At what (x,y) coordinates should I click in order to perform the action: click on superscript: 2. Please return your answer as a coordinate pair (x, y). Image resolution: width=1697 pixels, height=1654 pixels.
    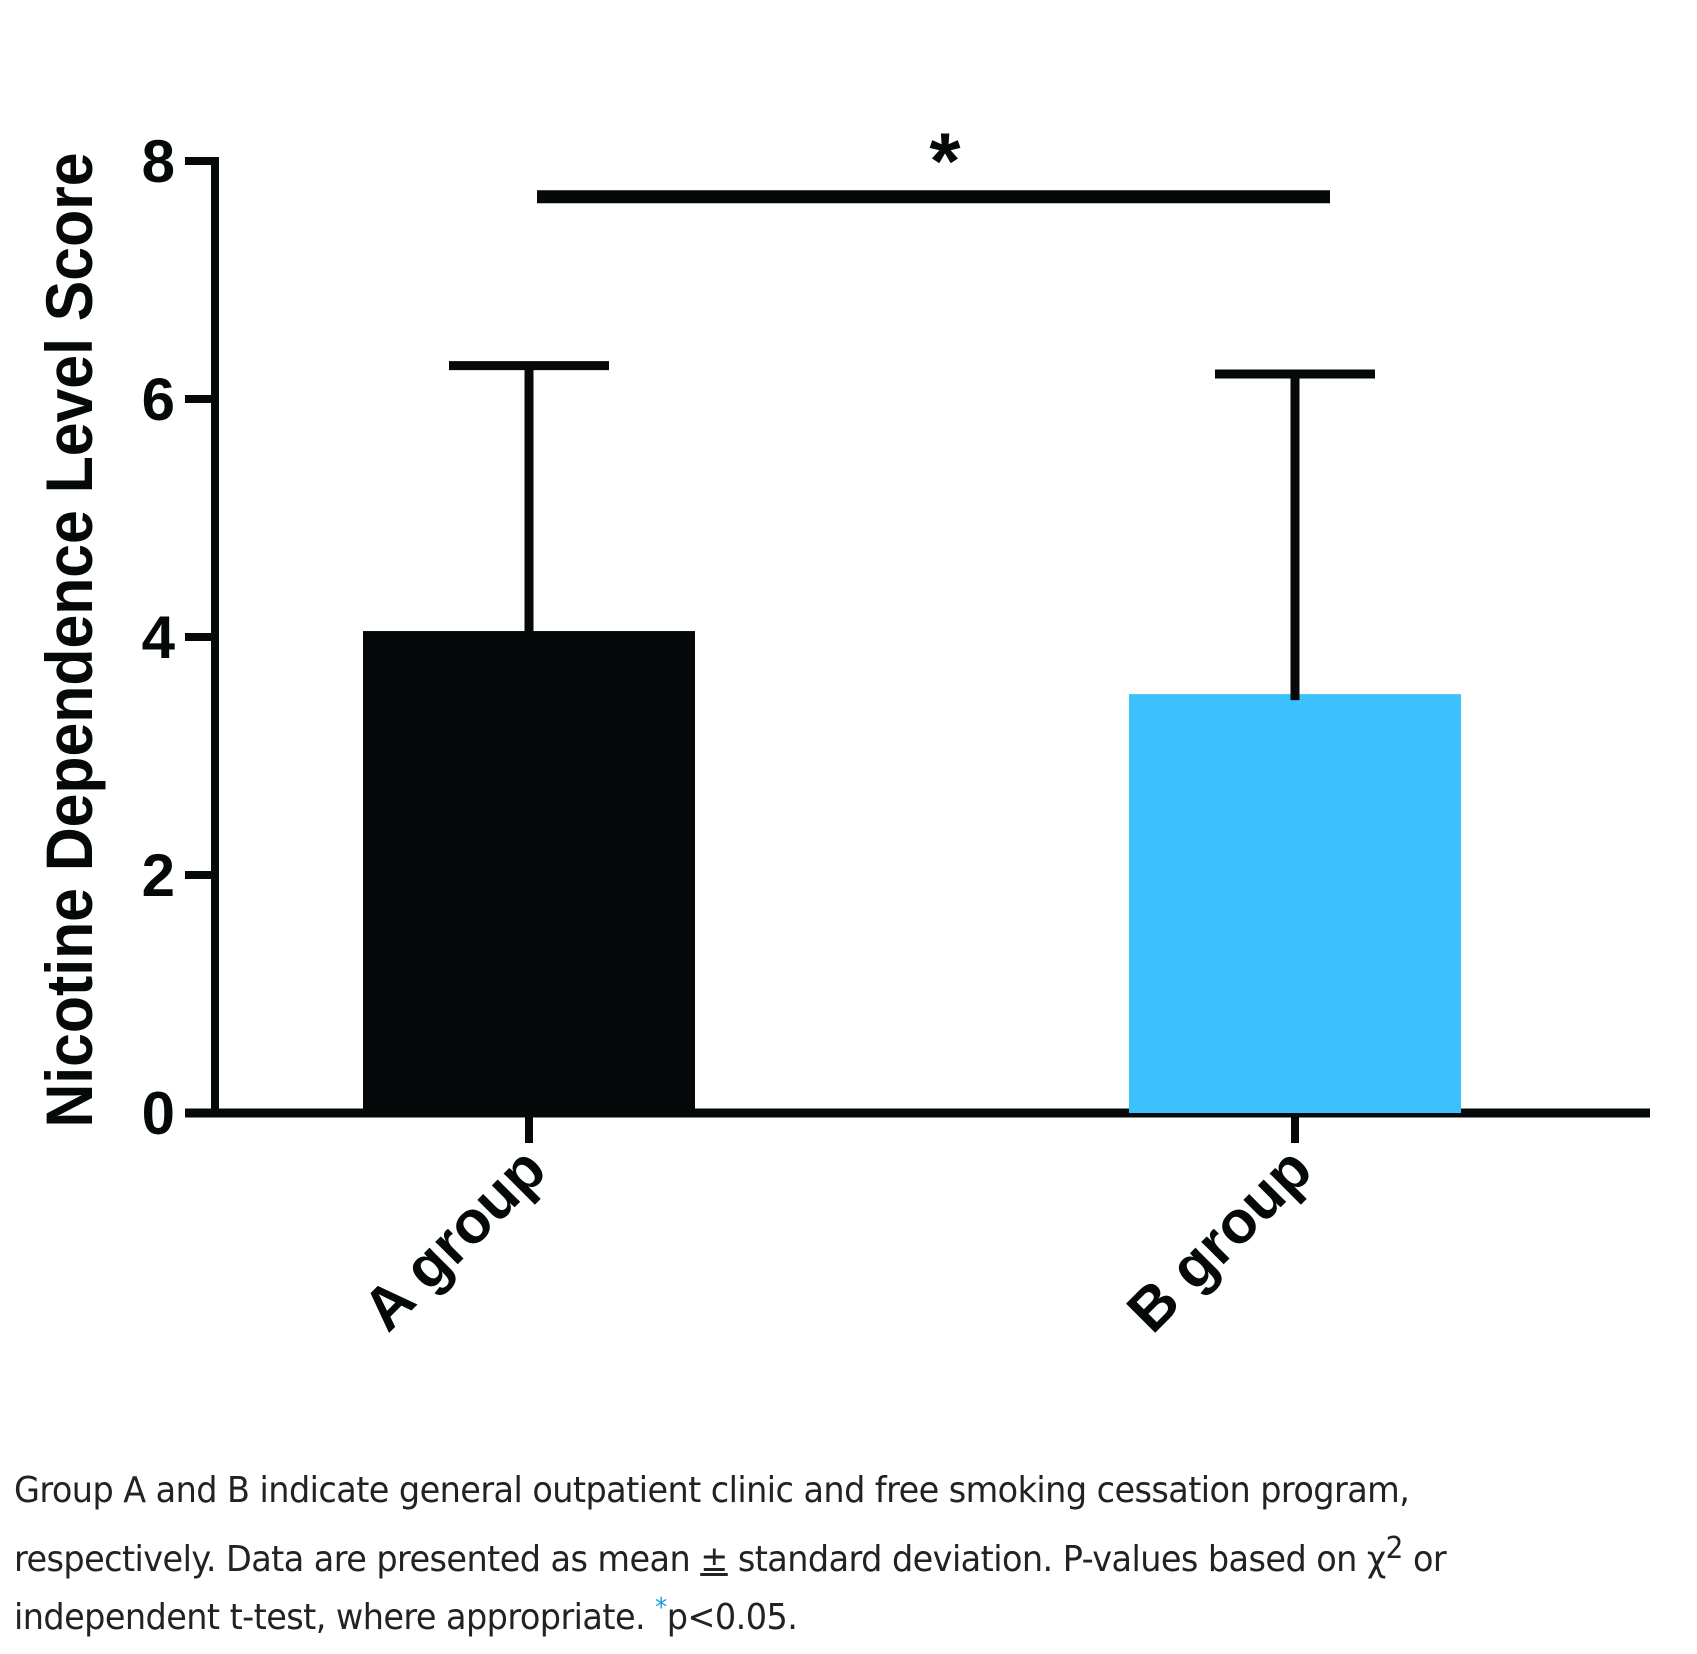
    Looking at the image, I should click on (1394, 1548).